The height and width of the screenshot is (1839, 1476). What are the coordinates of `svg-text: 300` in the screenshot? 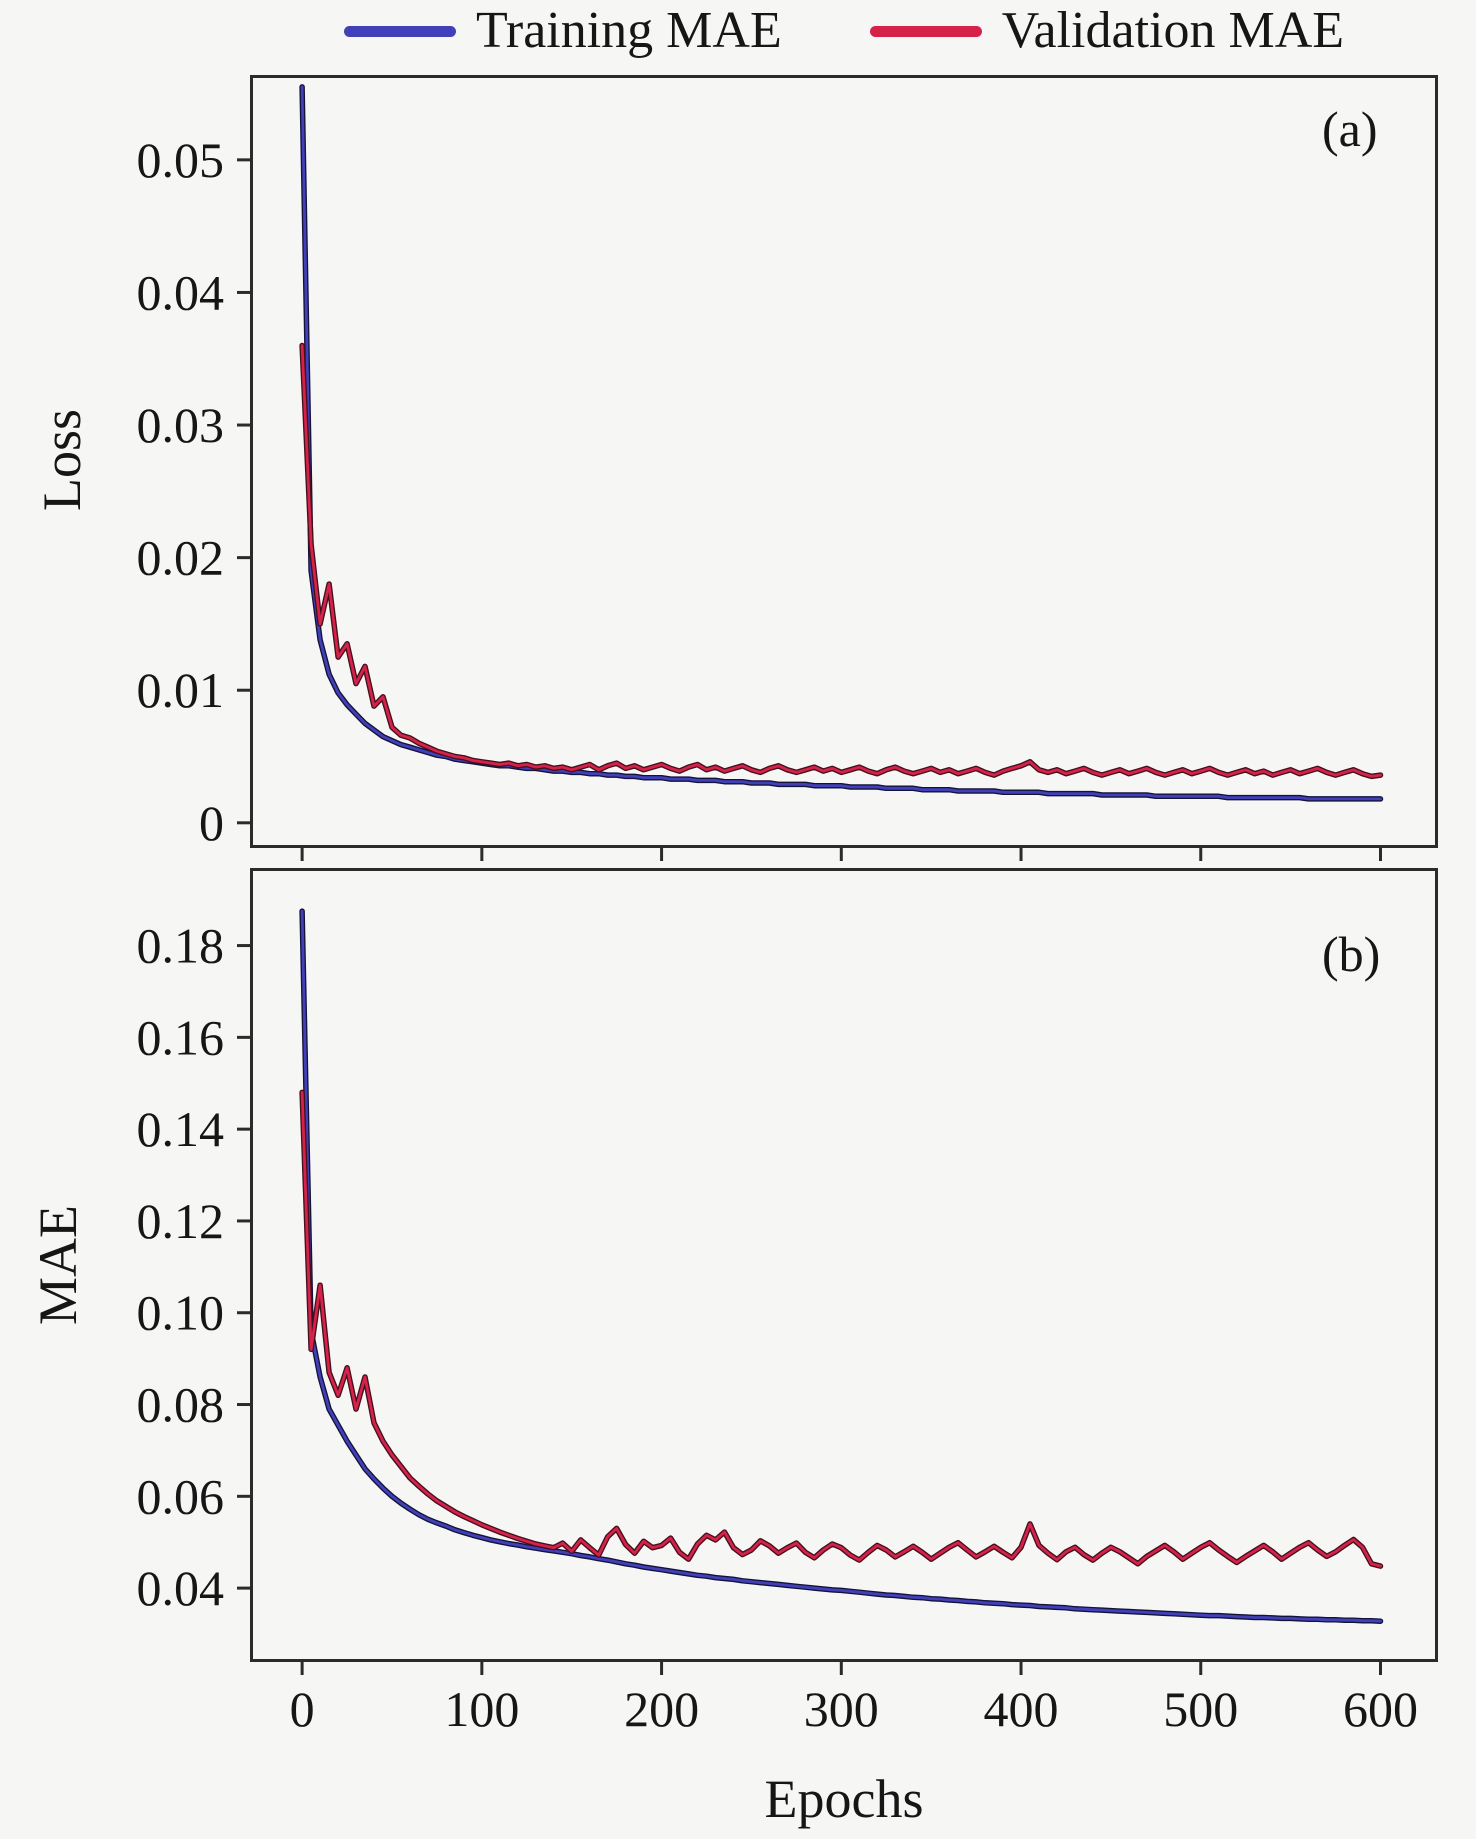 It's located at (841, 1709).